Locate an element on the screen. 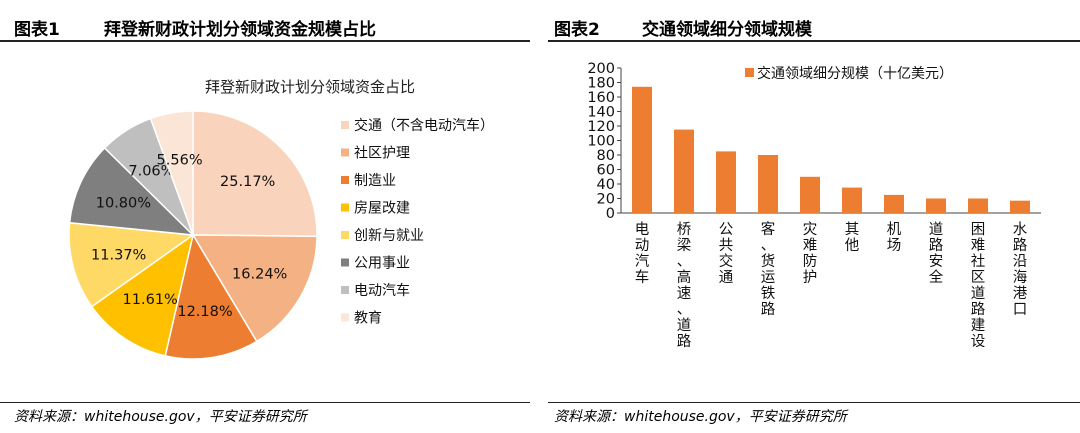  x-tick-label-8: 困难社区道路建设 is located at coordinates (978, 286).